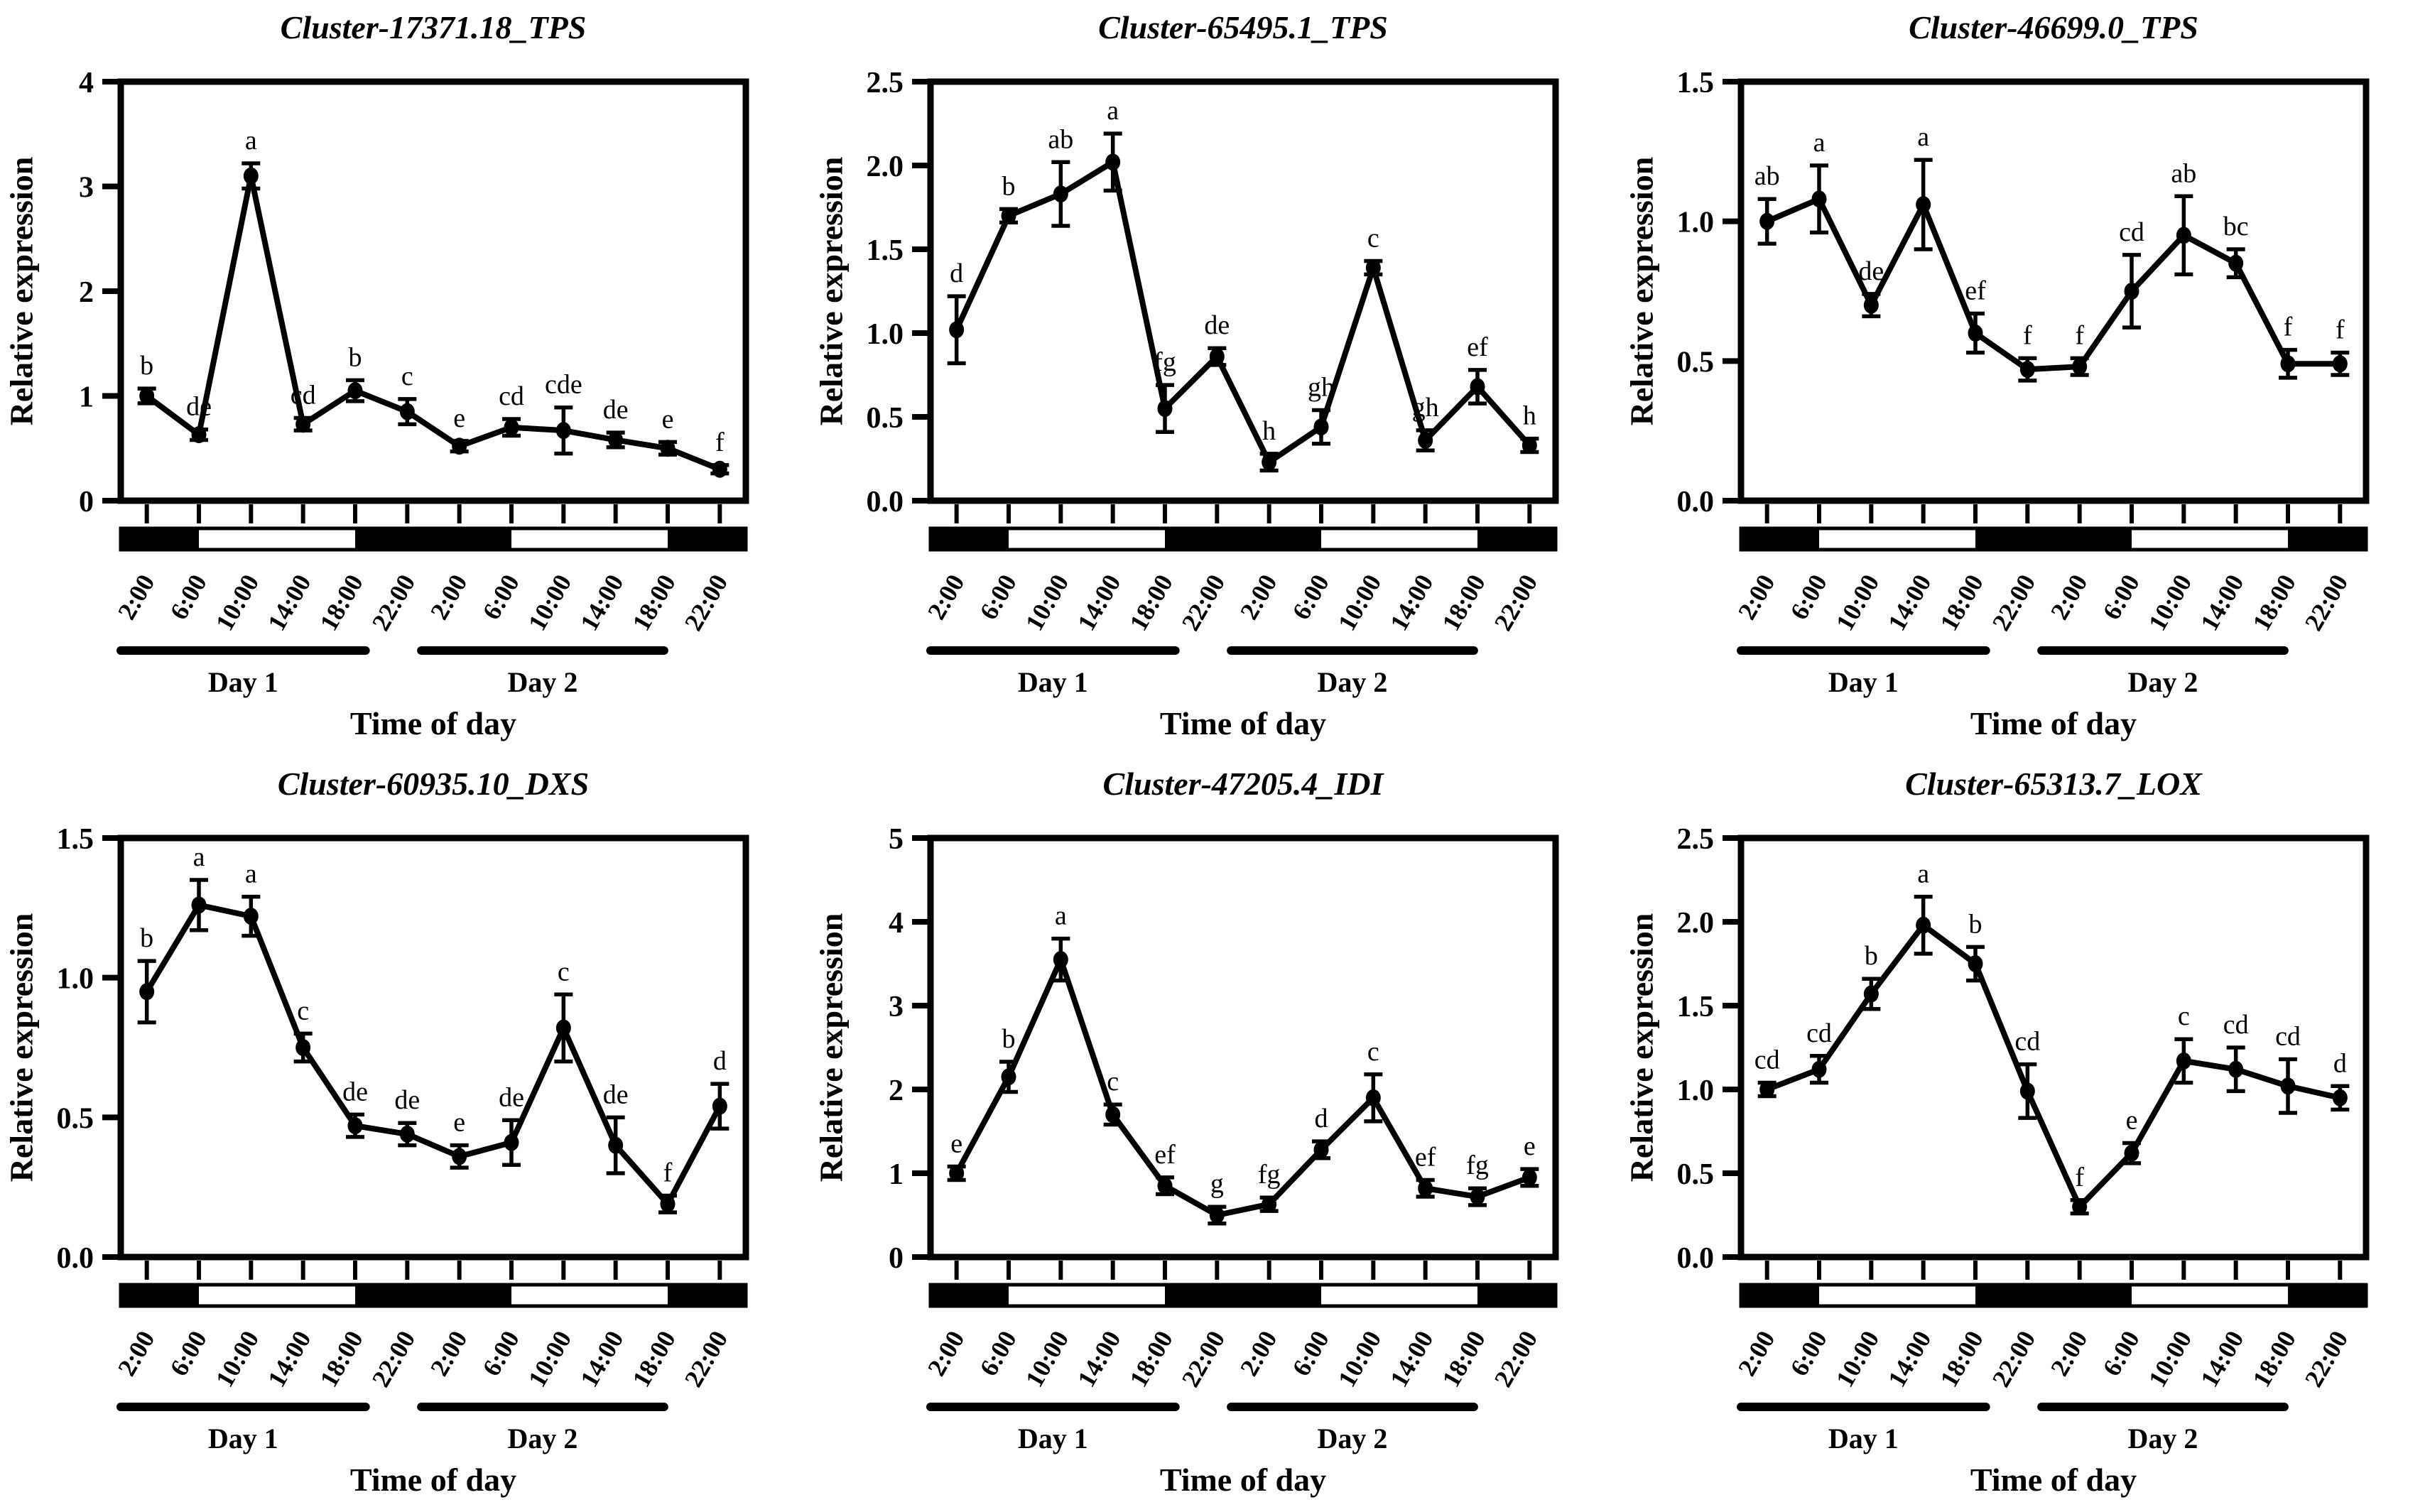 The image size is (2430, 1512). Describe the element at coordinates (433, 1480) in the screenshot. I see `x-axis-label: Time of day` at that location.